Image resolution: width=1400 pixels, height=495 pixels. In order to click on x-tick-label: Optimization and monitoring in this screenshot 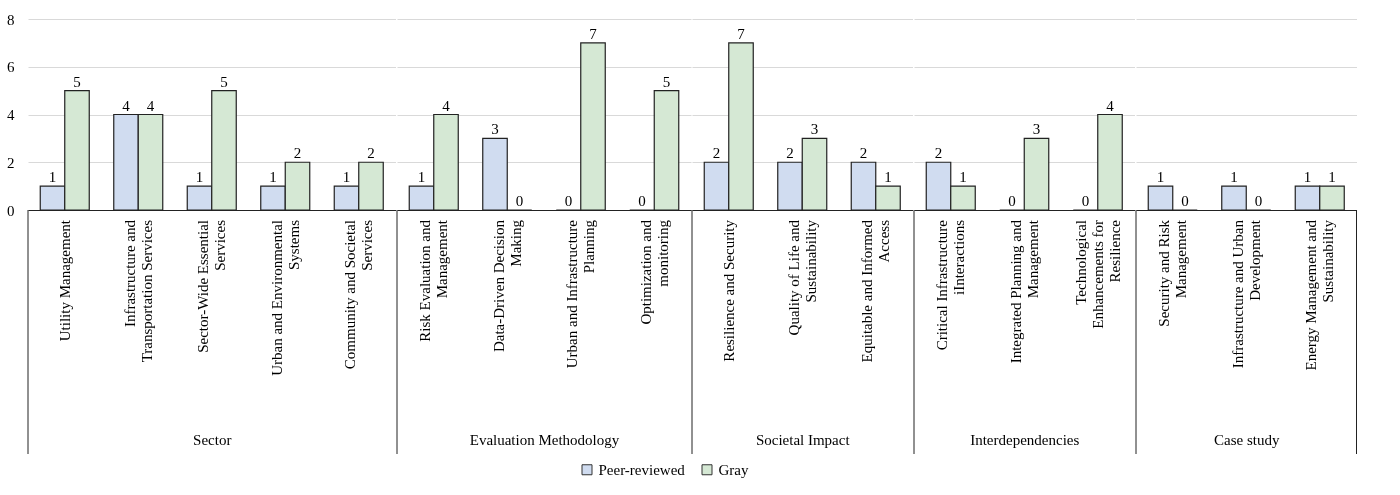, I will do `click(654, 272)`.